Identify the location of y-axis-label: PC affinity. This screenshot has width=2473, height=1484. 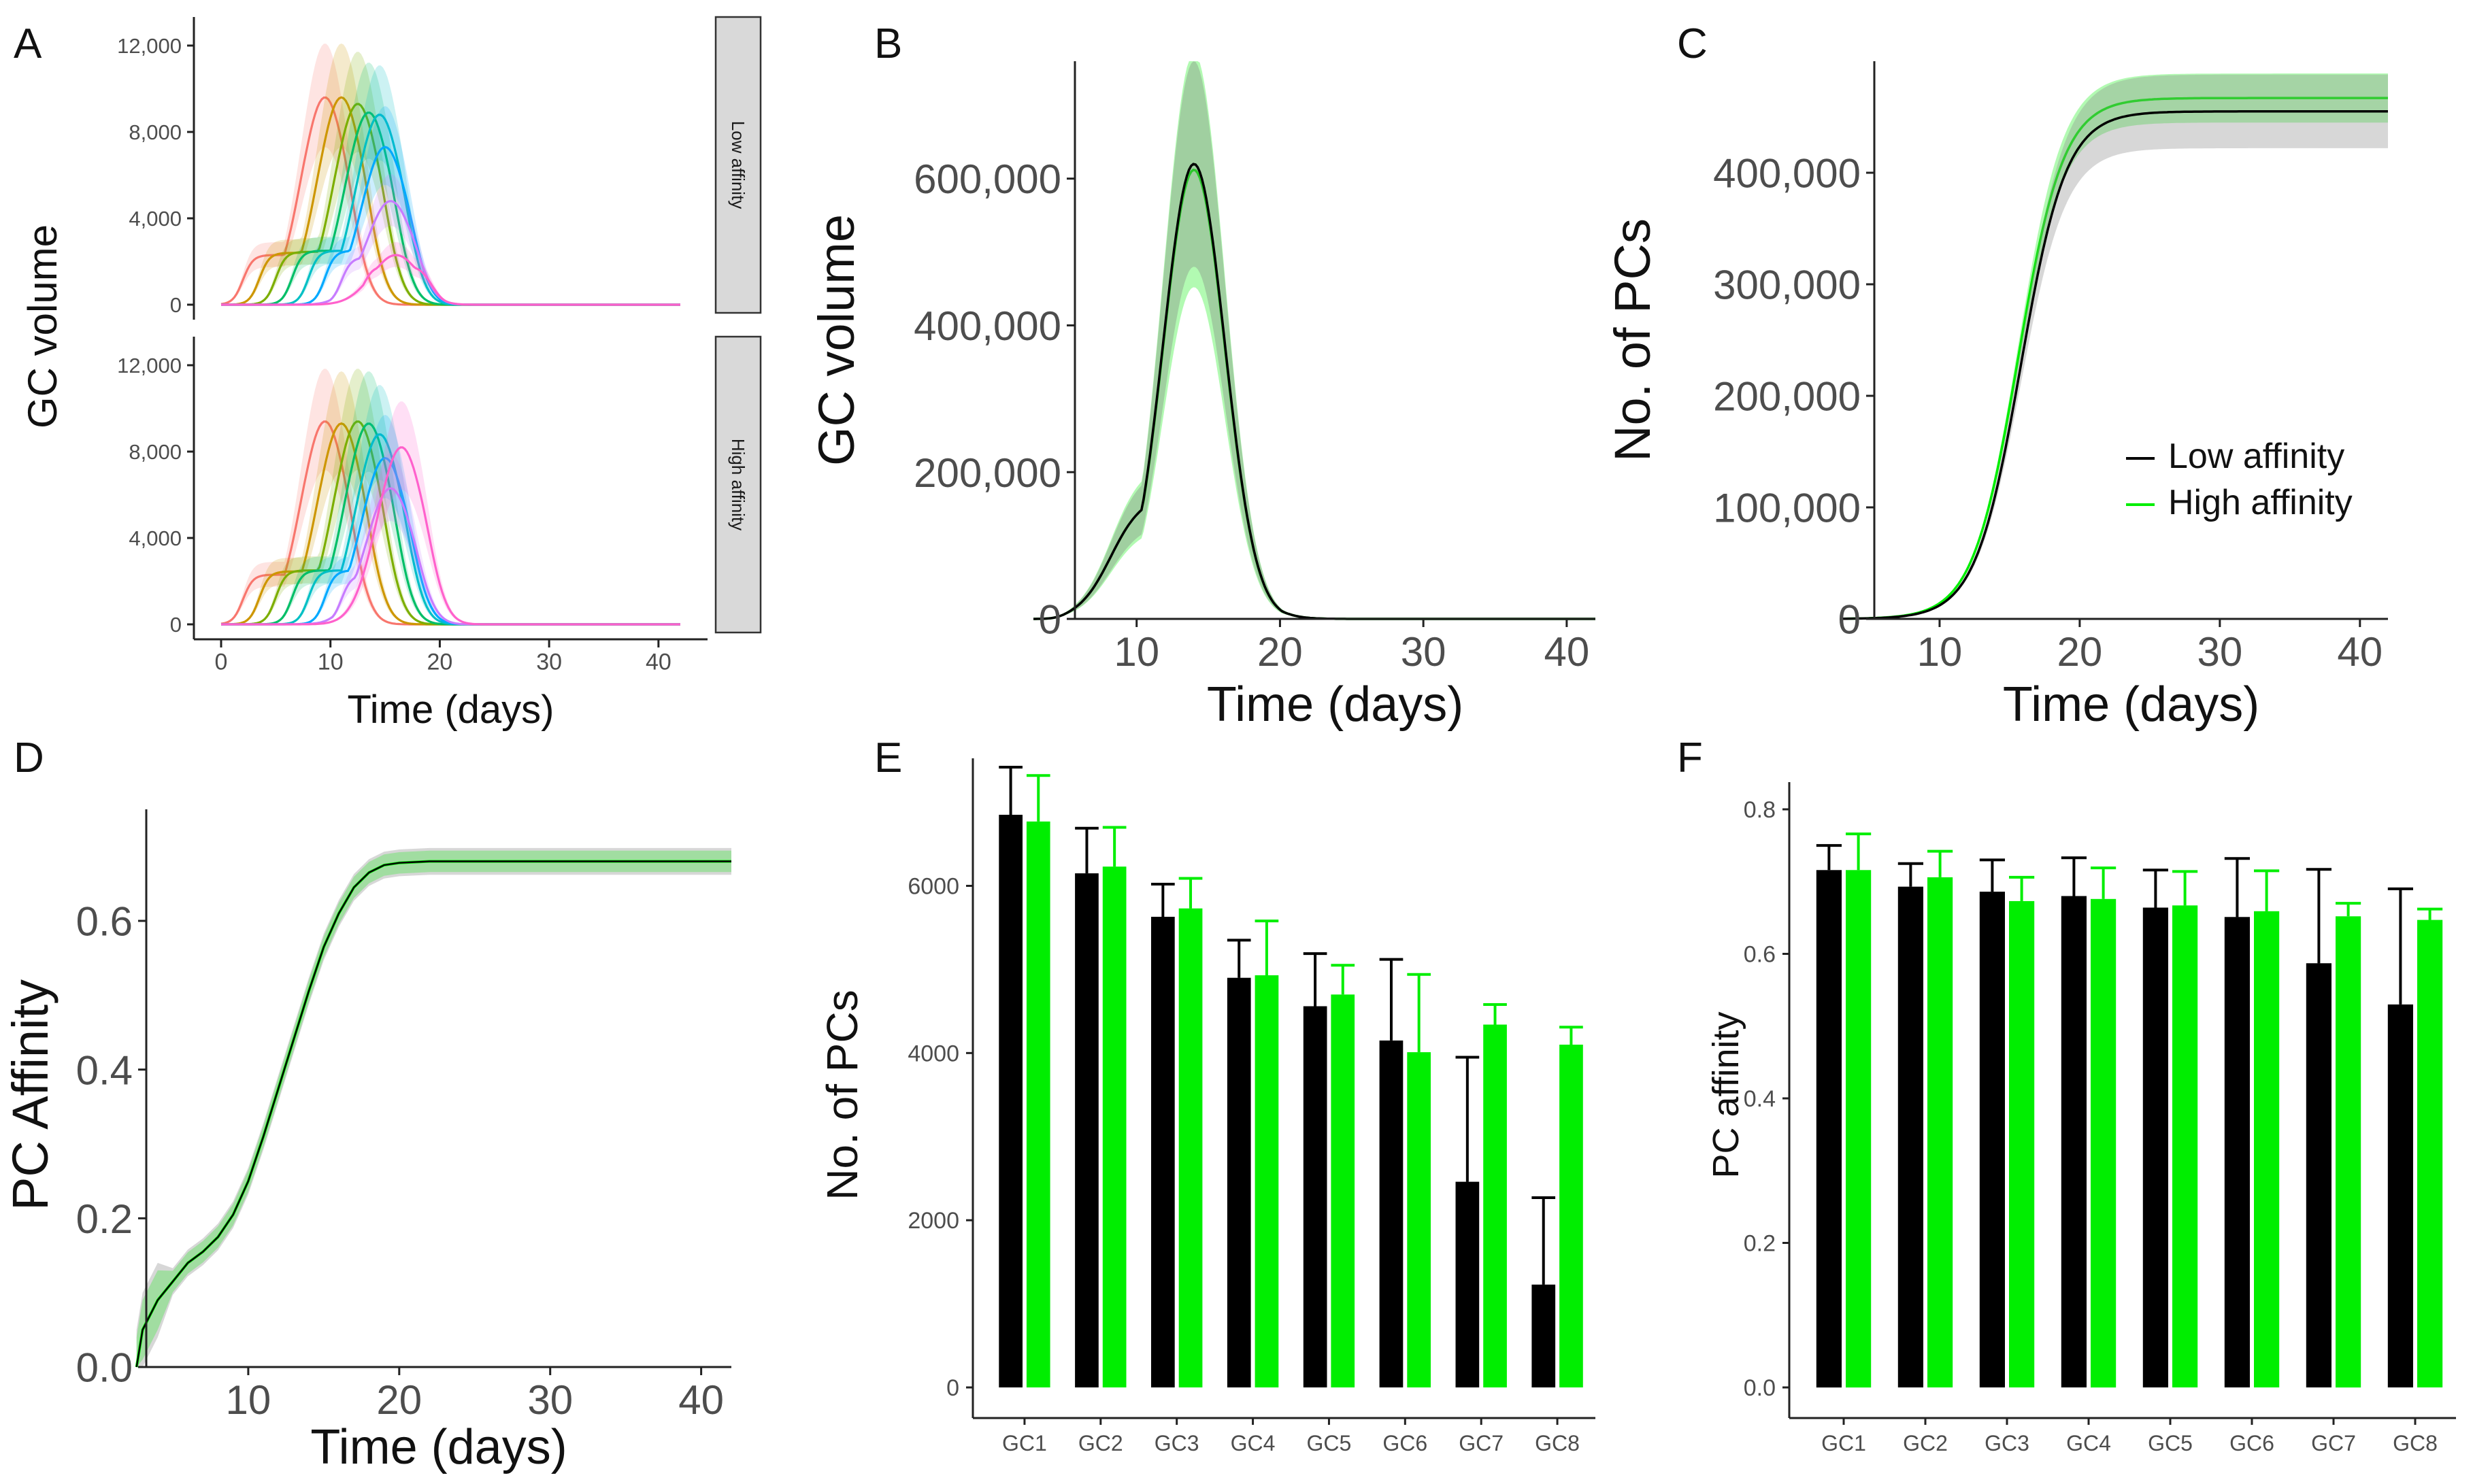
(1726, 1094).